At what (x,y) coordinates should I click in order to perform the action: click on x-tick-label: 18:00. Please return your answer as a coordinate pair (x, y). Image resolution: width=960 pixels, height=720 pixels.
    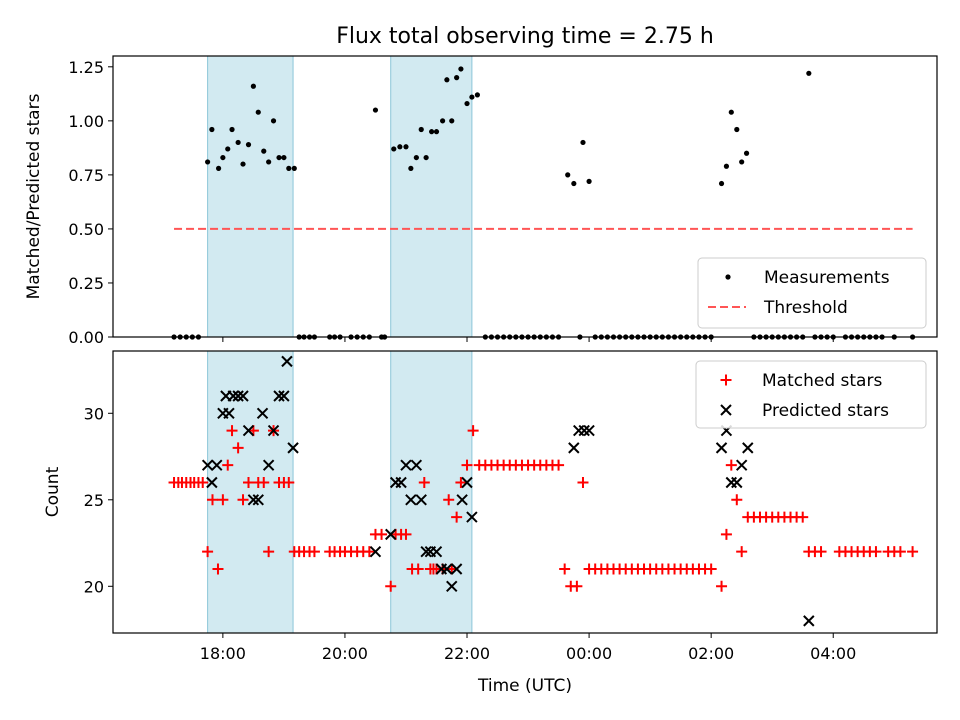
    Looking at the image, I should click on (223, 653).